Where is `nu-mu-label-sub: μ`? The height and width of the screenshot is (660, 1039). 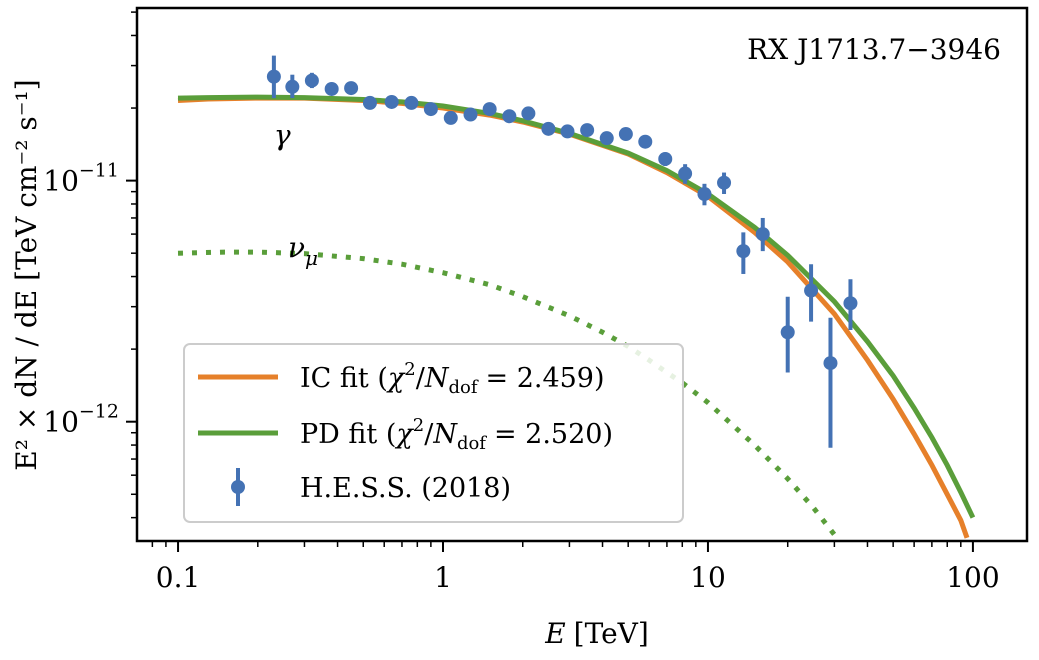 nu-mu-label-sub: μ is located at coordinates (311, 258).